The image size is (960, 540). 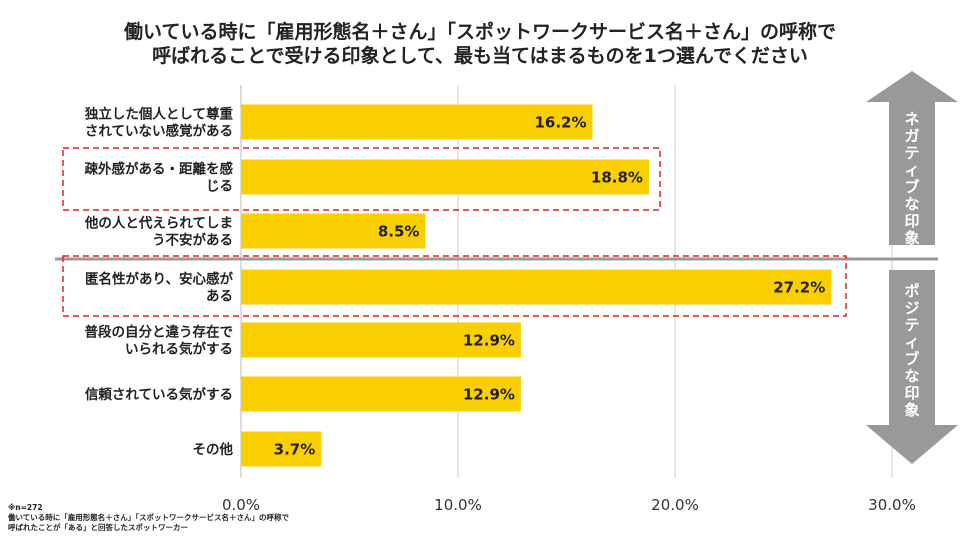 I want to click on negative-label-char: ガ, so click(x=911, y=136).